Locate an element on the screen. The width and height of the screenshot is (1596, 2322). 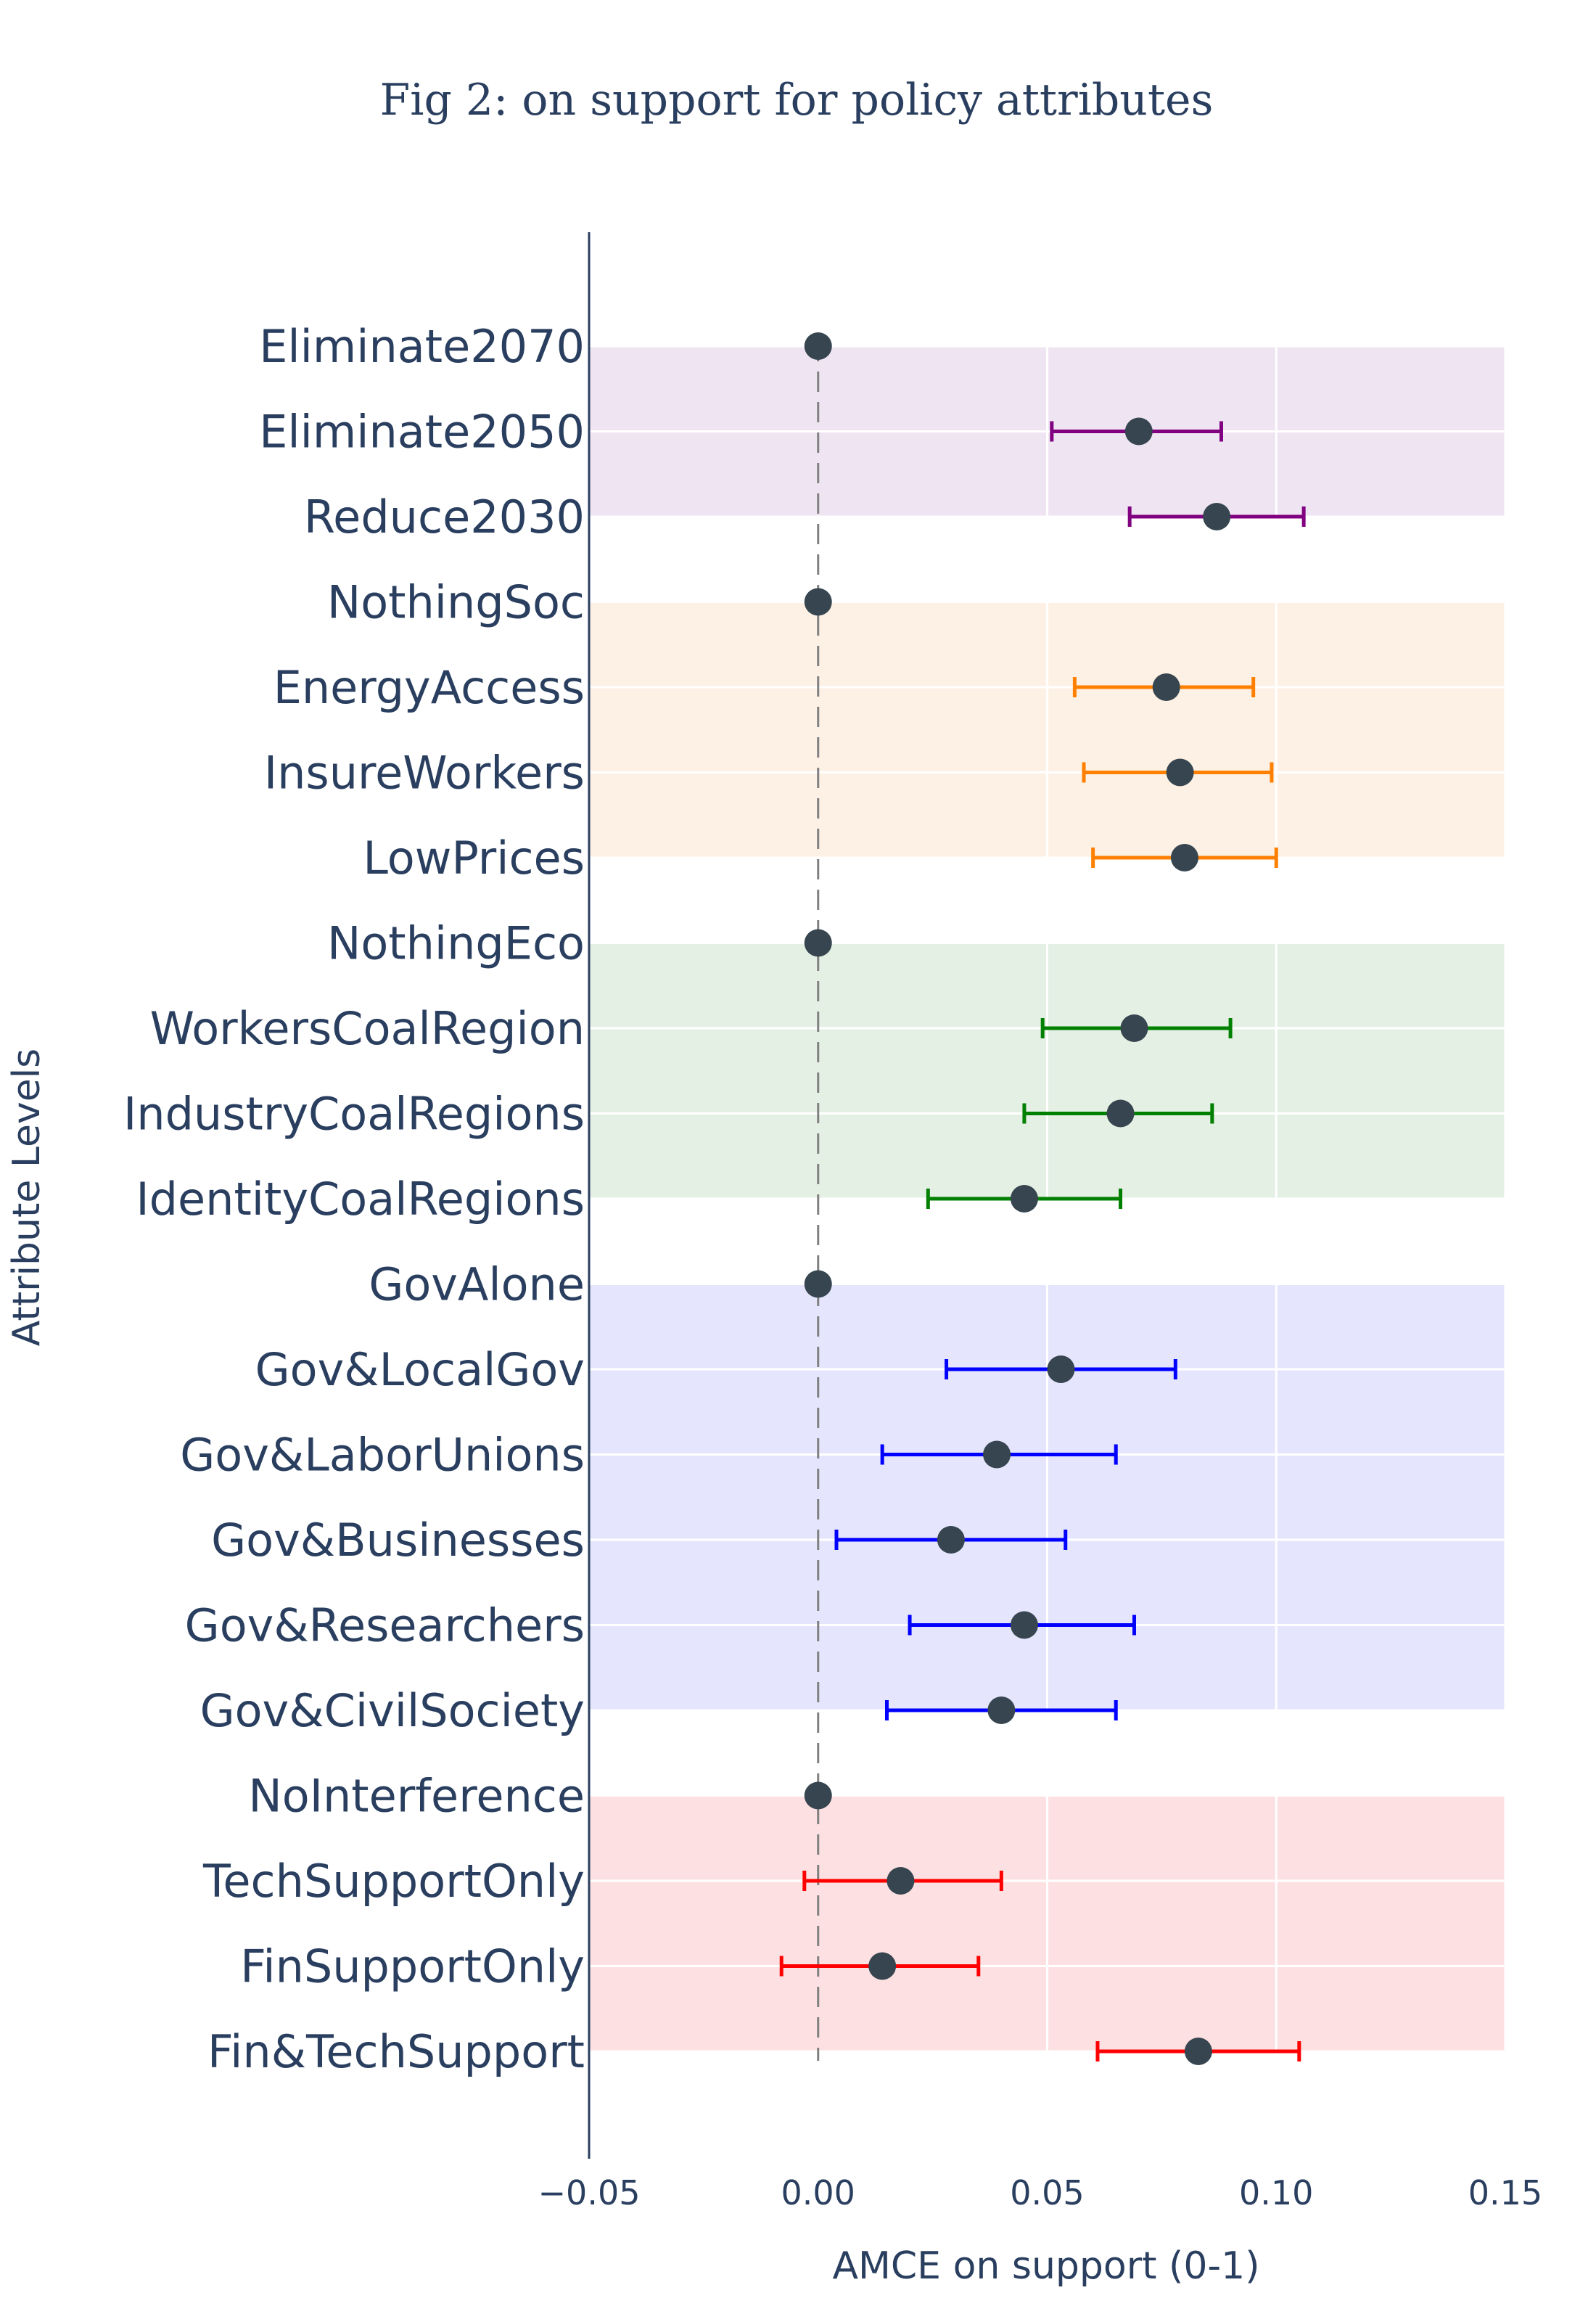
category-label: Gov&LaborUnions is located at coordinates (382, 1455).